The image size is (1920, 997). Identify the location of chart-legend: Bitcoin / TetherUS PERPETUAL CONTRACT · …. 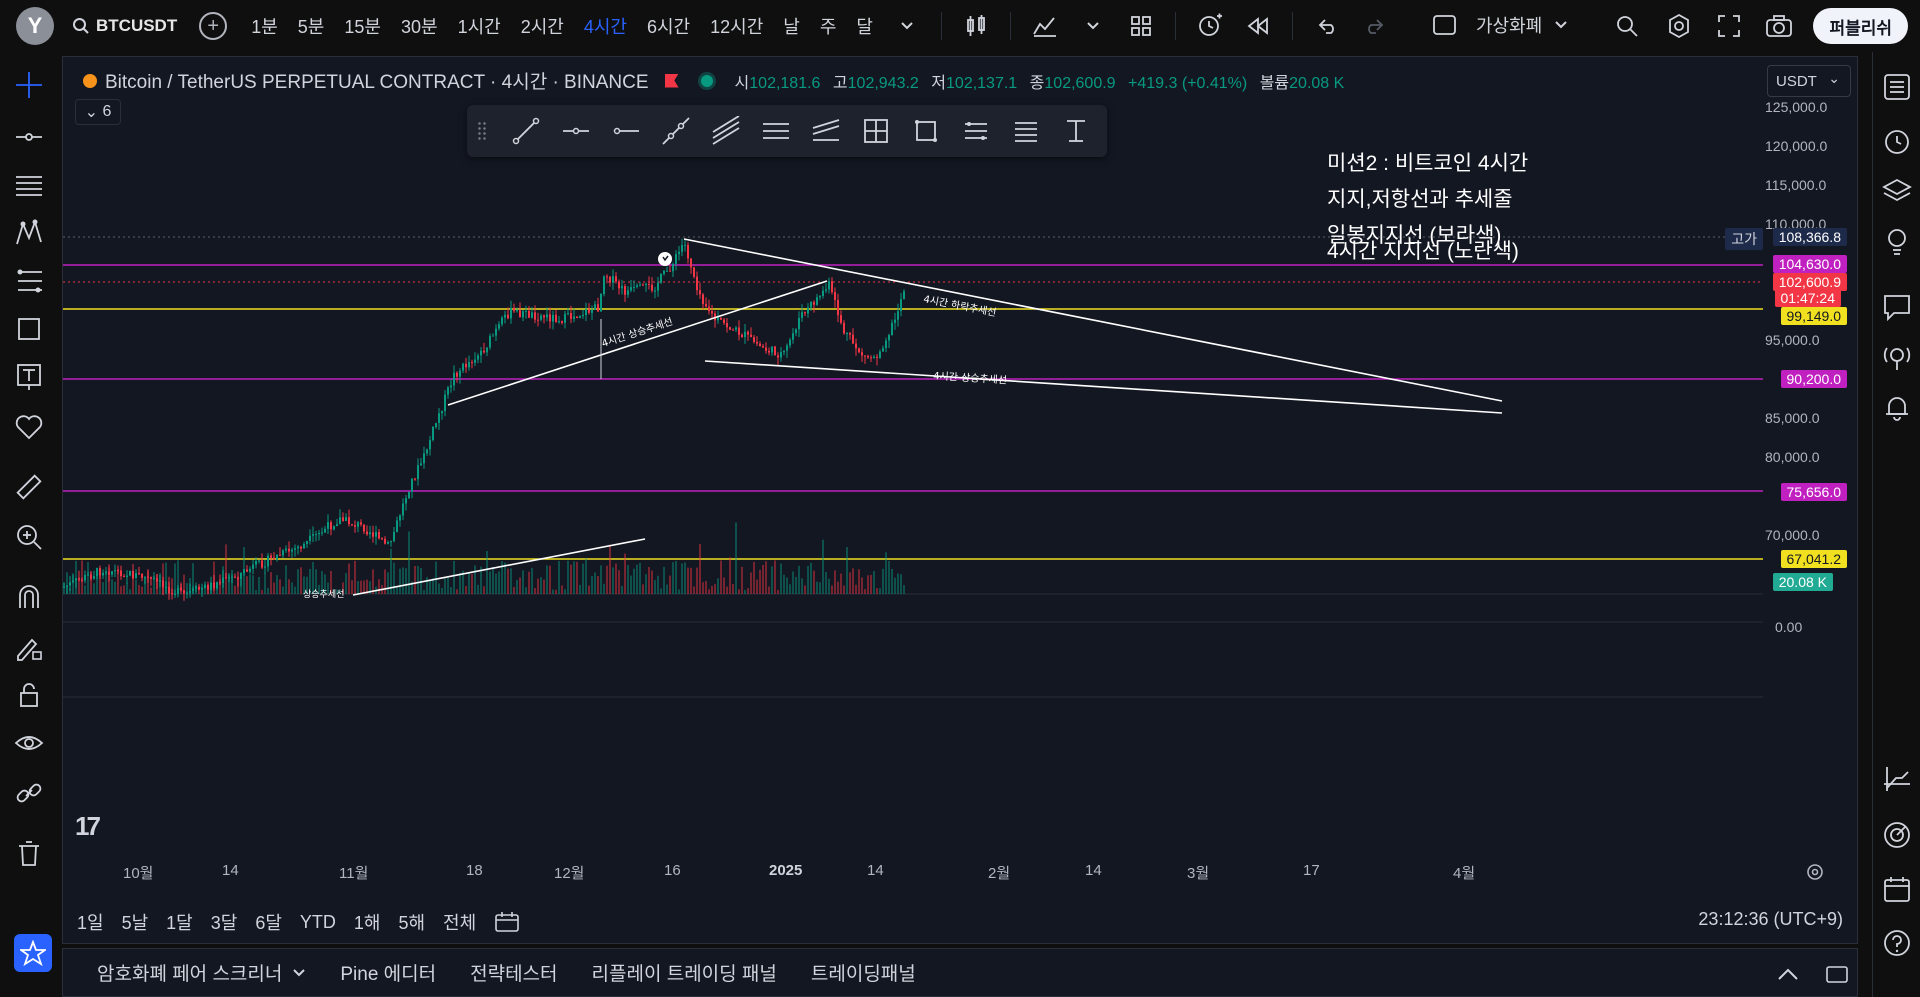
(717, 80).